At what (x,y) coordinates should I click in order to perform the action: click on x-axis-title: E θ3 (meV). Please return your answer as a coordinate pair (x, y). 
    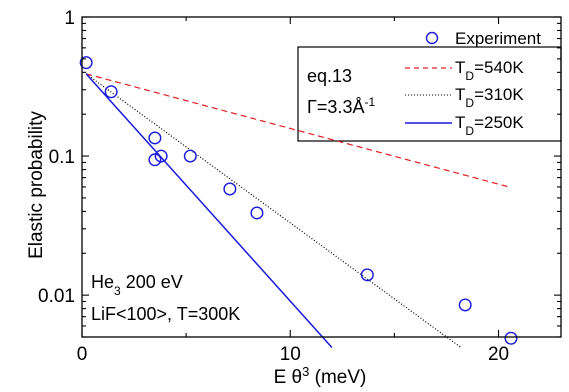
    Looking at the image, I should click on (320, 376).